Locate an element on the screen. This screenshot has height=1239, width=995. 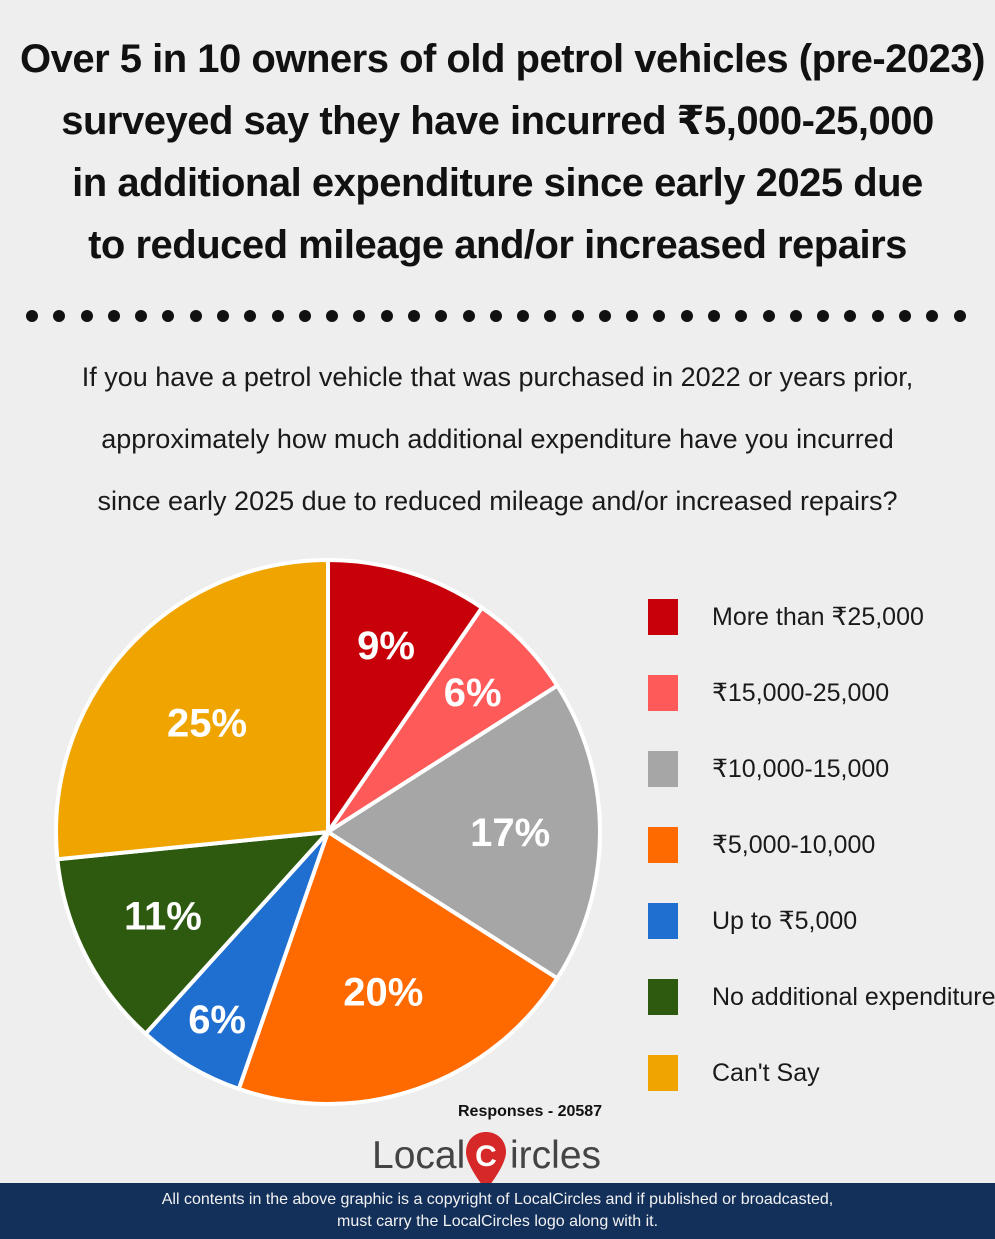
legend-item: ₹15,000-25,000 is located at coordinates (768, 693).